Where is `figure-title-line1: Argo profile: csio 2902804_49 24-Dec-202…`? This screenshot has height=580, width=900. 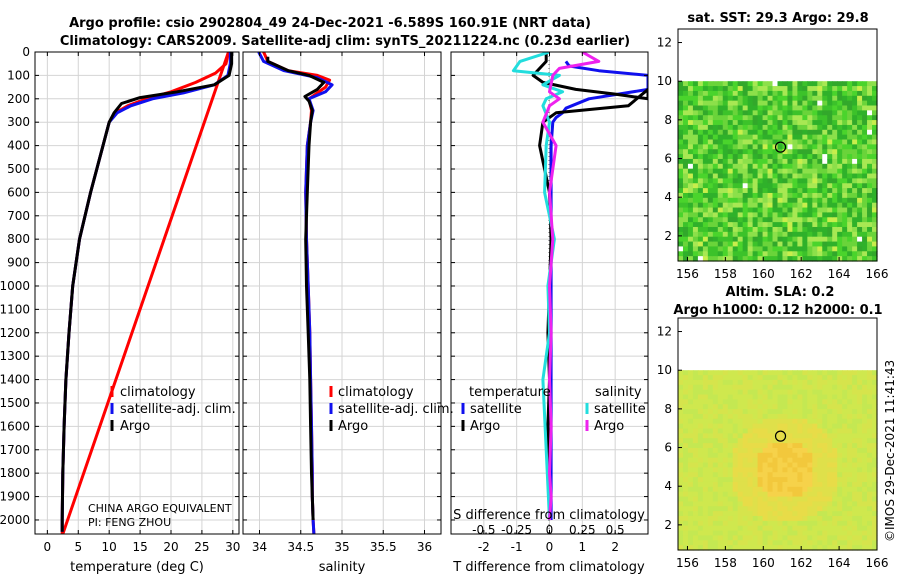 figure-title-line1: Argo profile: csio 2902804_49 24-Dec-202… is located at coordinates (330, 23).